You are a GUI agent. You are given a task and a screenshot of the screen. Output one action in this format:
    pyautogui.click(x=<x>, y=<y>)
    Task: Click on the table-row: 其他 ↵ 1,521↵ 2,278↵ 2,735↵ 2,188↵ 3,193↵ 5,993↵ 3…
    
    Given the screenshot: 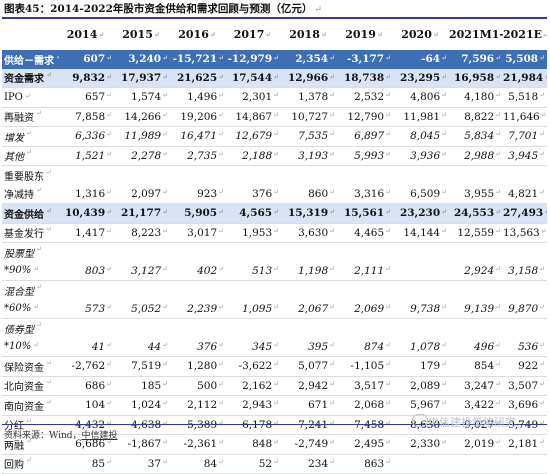 What is the action you would take?
    pyautogui.click(x=274, y=156)
    